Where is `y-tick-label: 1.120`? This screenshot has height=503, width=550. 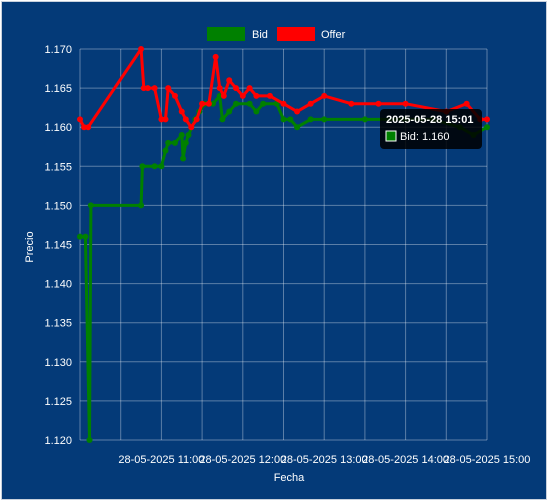
y-tick-label: 1.120 is located at coordinates (58, 441).